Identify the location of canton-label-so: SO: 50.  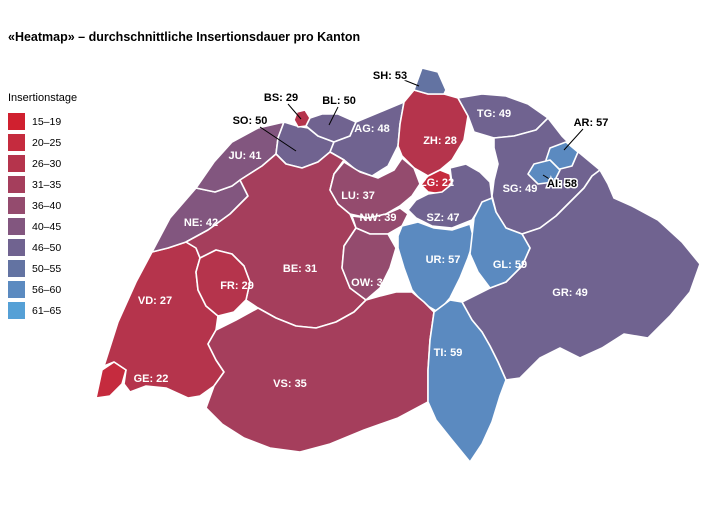
(250, 121).